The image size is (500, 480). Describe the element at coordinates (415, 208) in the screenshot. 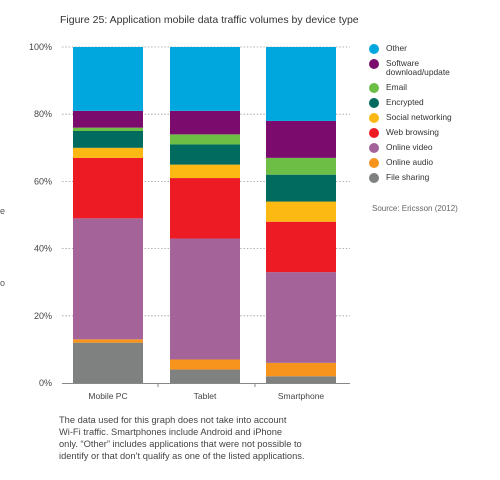

I see `source-note: Source: Ericsson (2012)` at that location.